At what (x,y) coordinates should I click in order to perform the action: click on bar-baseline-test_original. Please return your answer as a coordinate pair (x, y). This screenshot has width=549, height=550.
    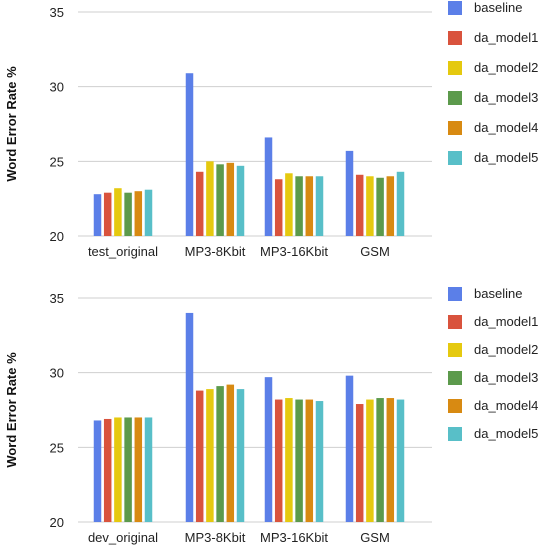
    Looking at the image, I should click on (97, 215).